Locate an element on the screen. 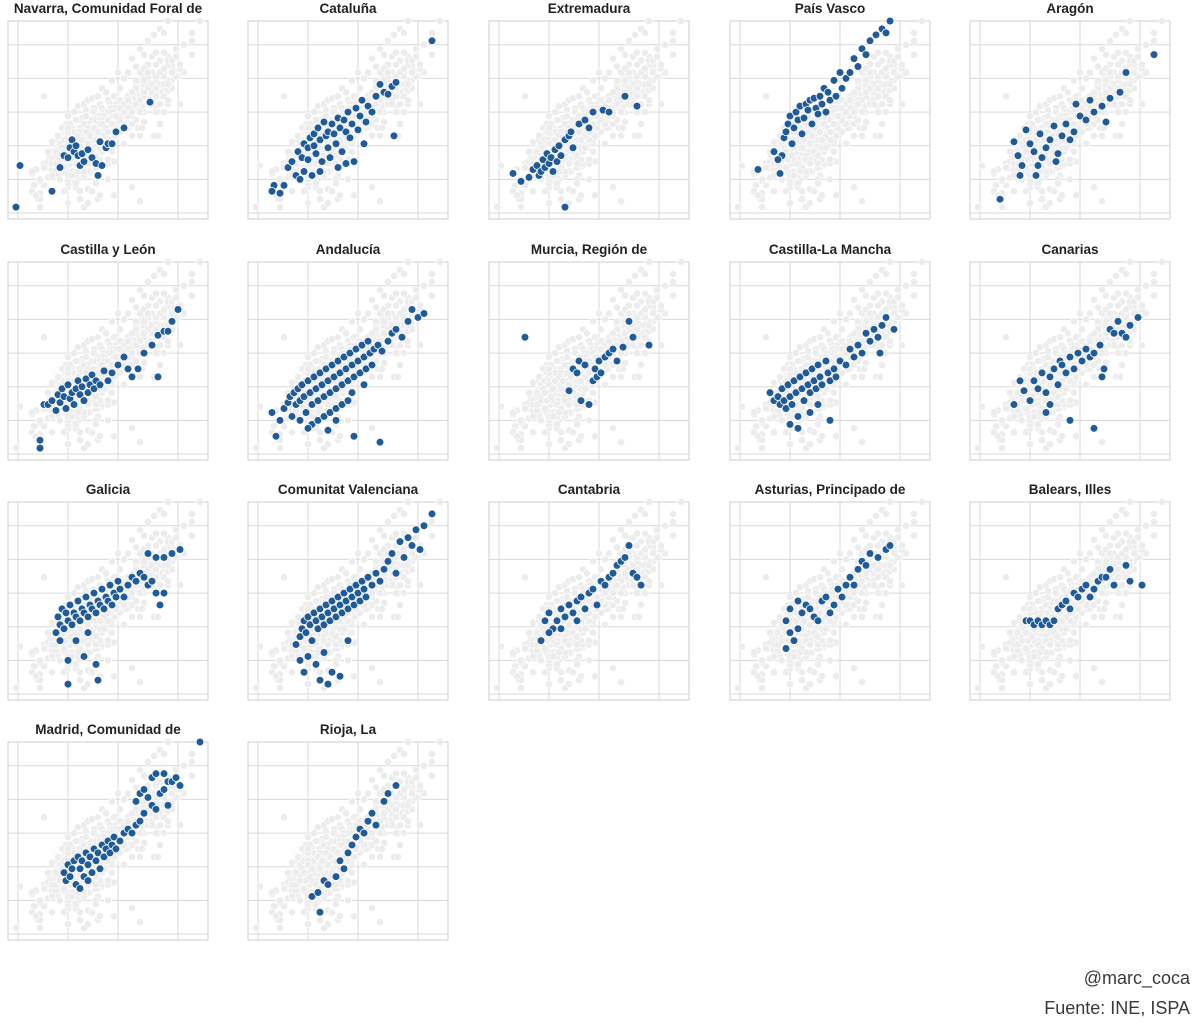 The height and width of the screenshot is (1025, 1200). panel-title: Murcia, Región de is located at coordinates (589, 249).